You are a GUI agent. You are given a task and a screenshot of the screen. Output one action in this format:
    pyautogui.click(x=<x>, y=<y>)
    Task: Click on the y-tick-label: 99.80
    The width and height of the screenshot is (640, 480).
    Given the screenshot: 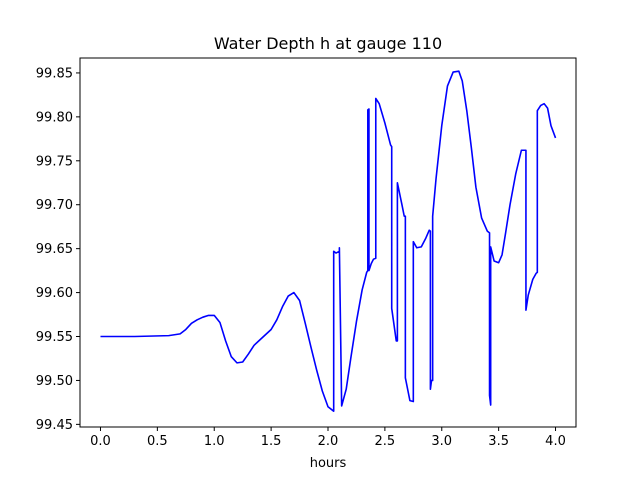 What is the action you would take?
    pyautogui.click(x=54, y=117)
    